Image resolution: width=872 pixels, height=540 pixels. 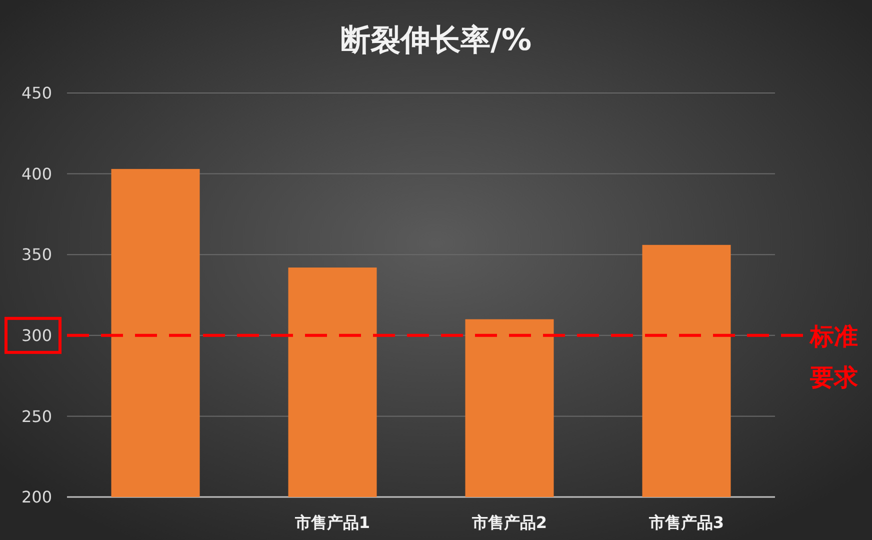 I want to click on x-tick-label: 市售产品3, so click(x=686, y=522).